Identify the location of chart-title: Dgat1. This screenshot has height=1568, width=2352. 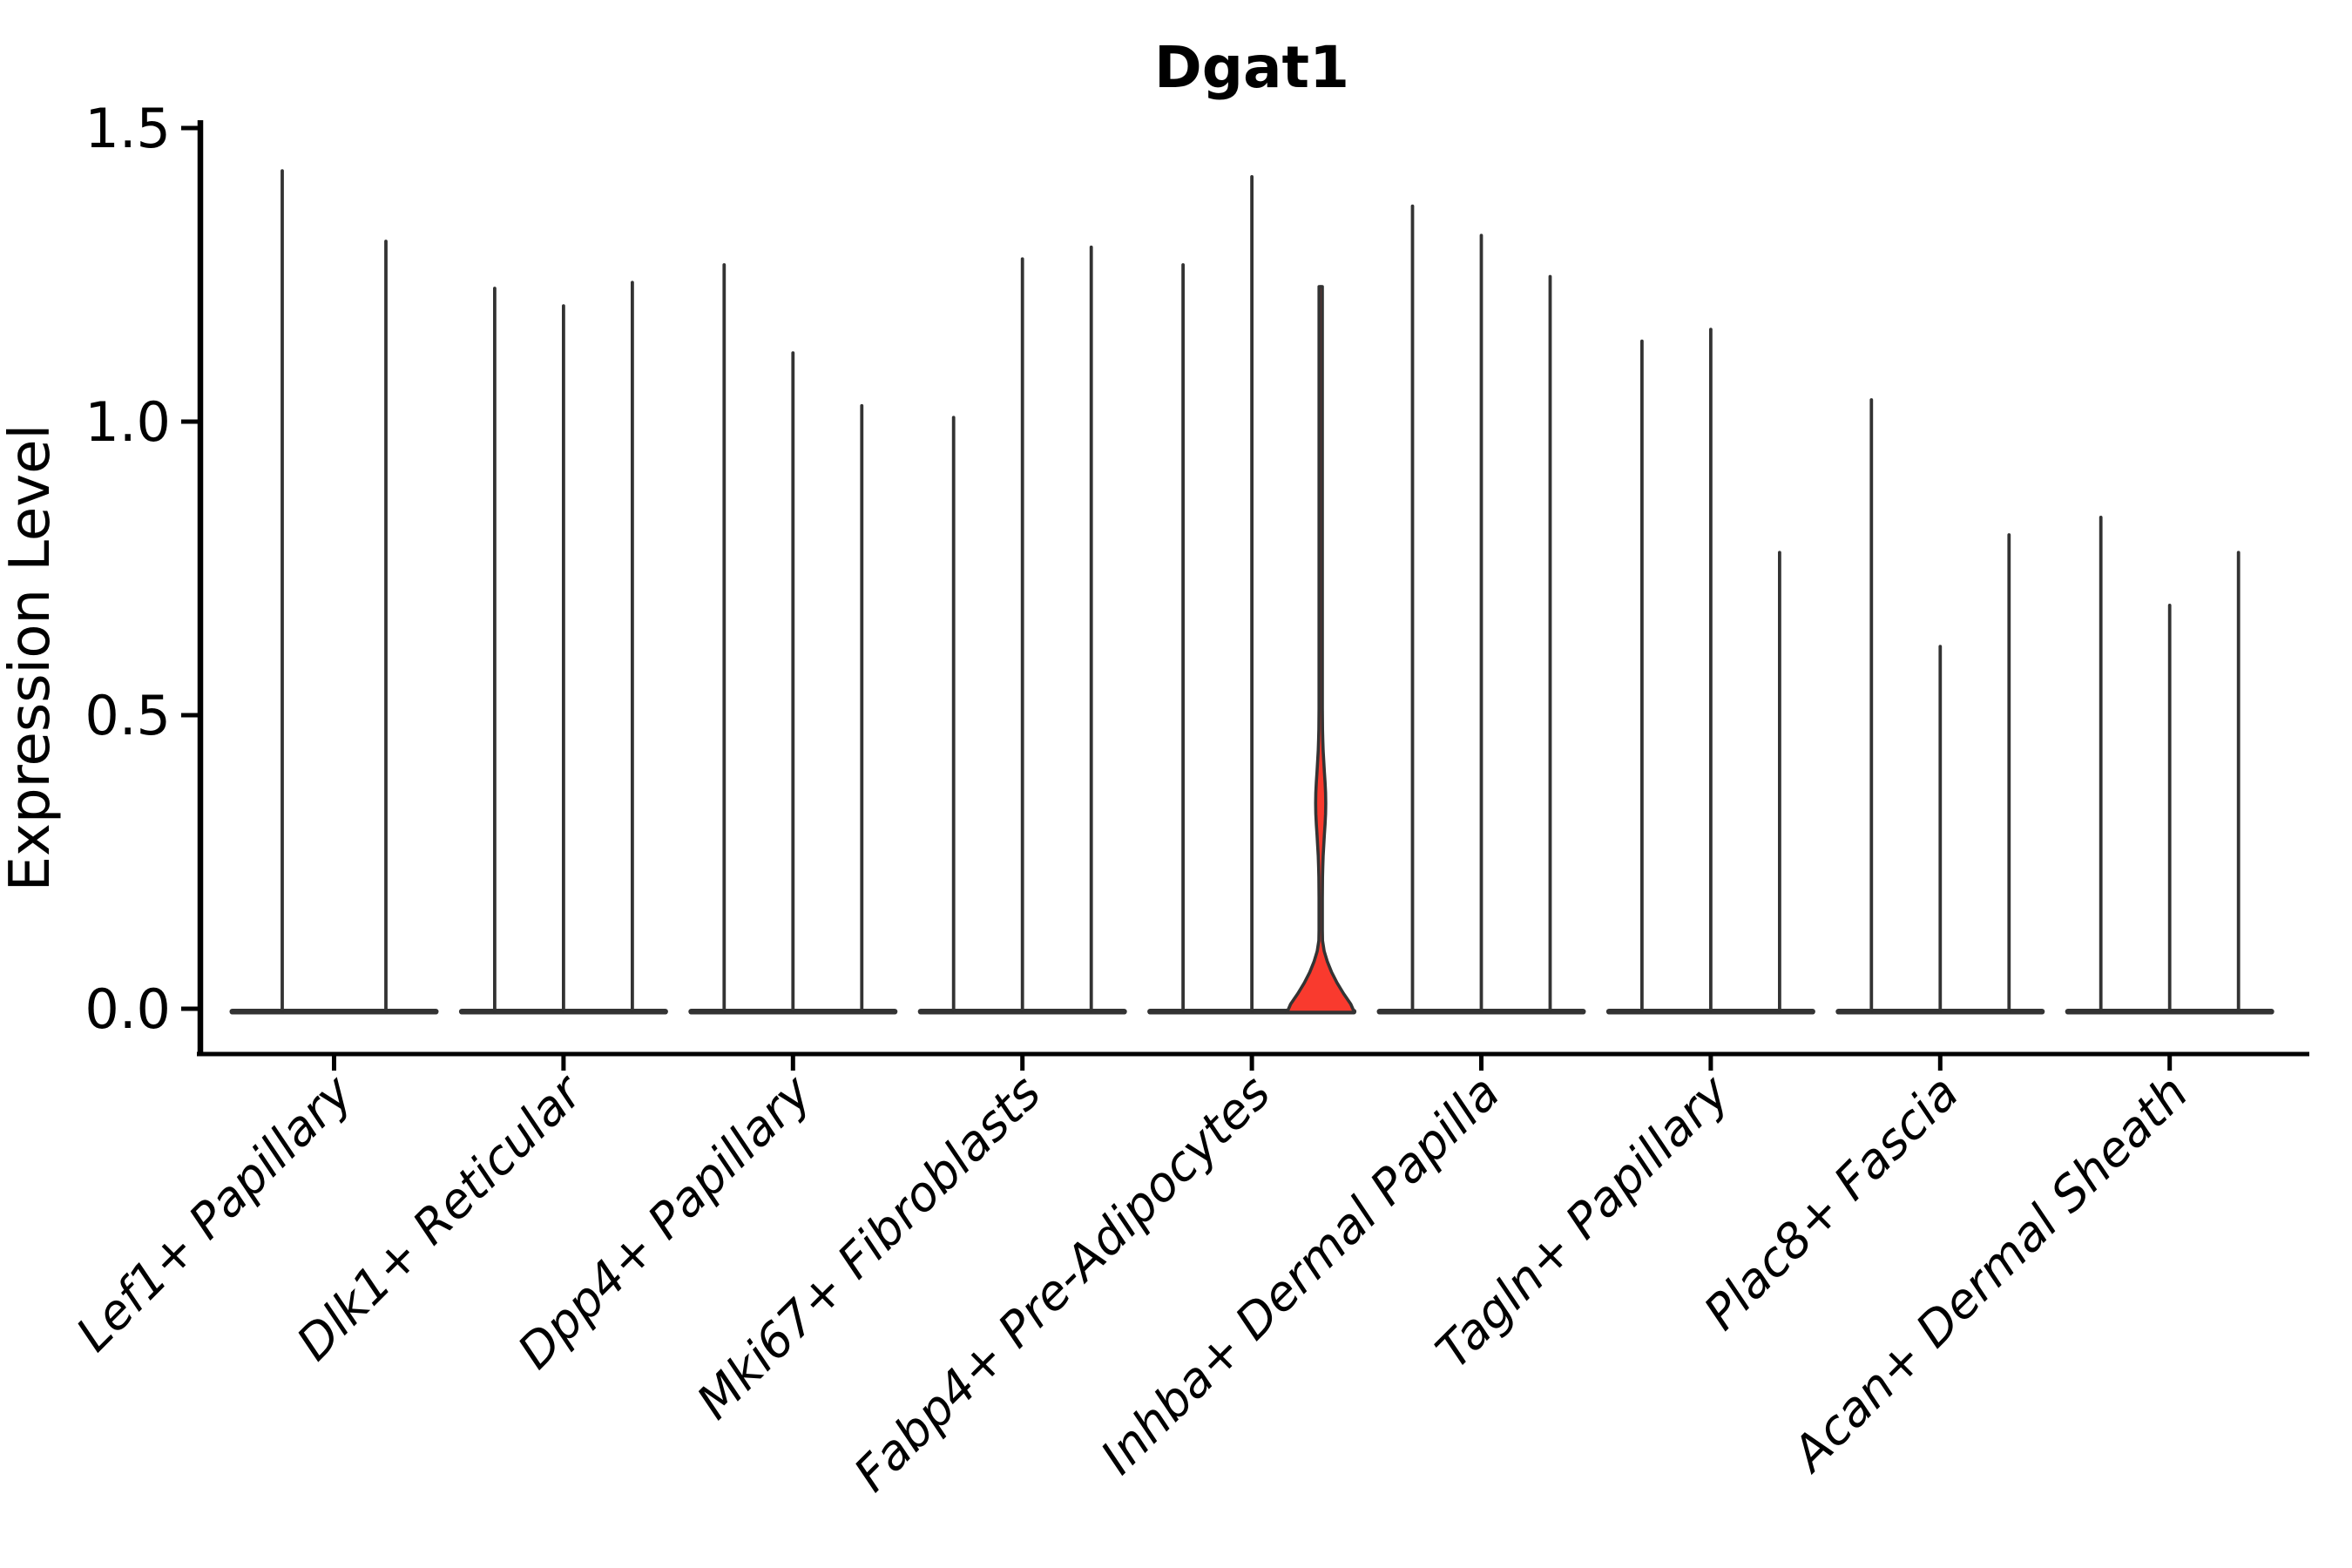
(1251, 67).